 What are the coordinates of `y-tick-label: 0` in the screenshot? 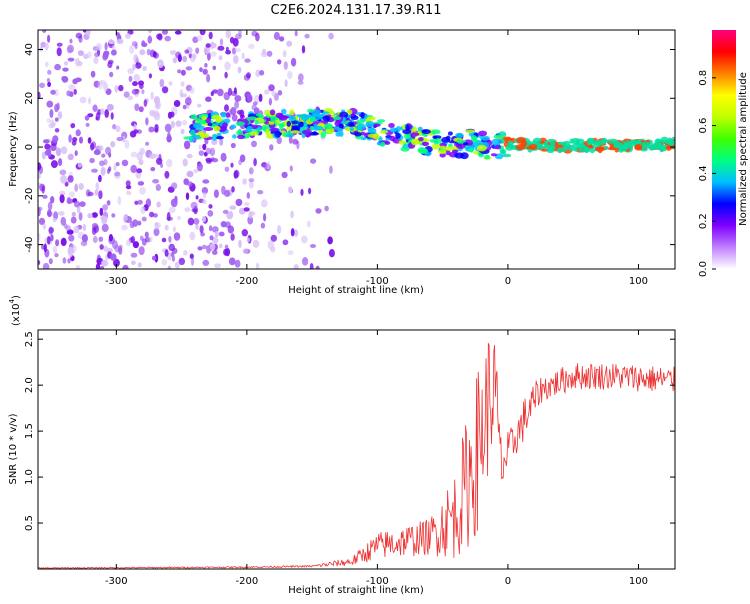 It's located at (29, 147).